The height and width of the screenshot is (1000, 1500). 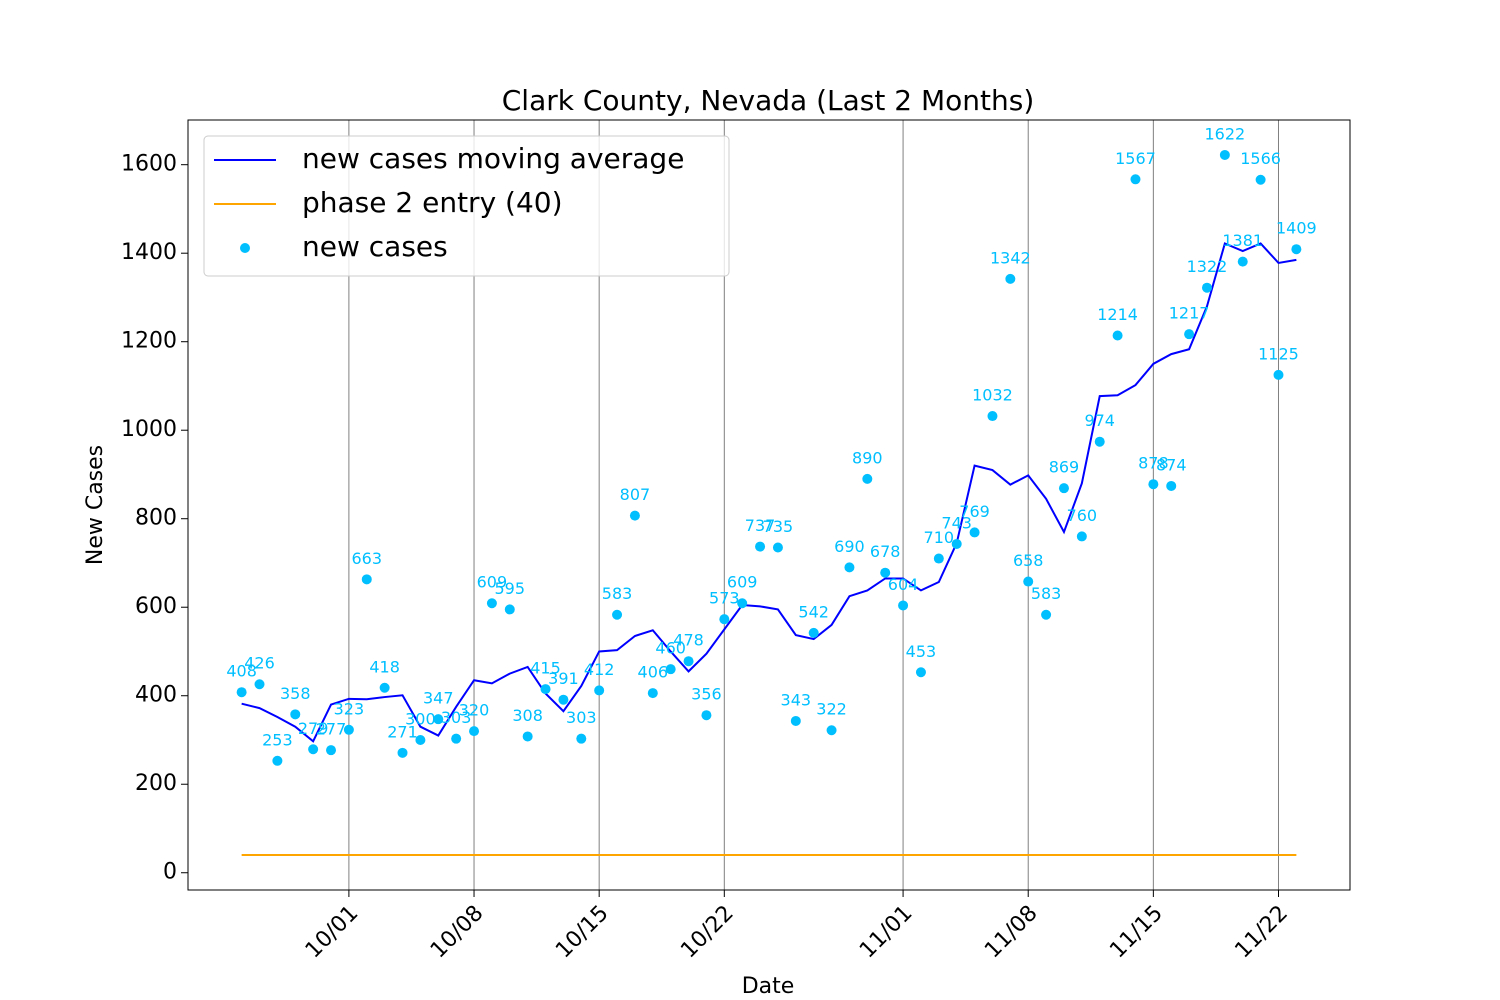 I want to click on data-label: 253, so click(x=277, y=739).